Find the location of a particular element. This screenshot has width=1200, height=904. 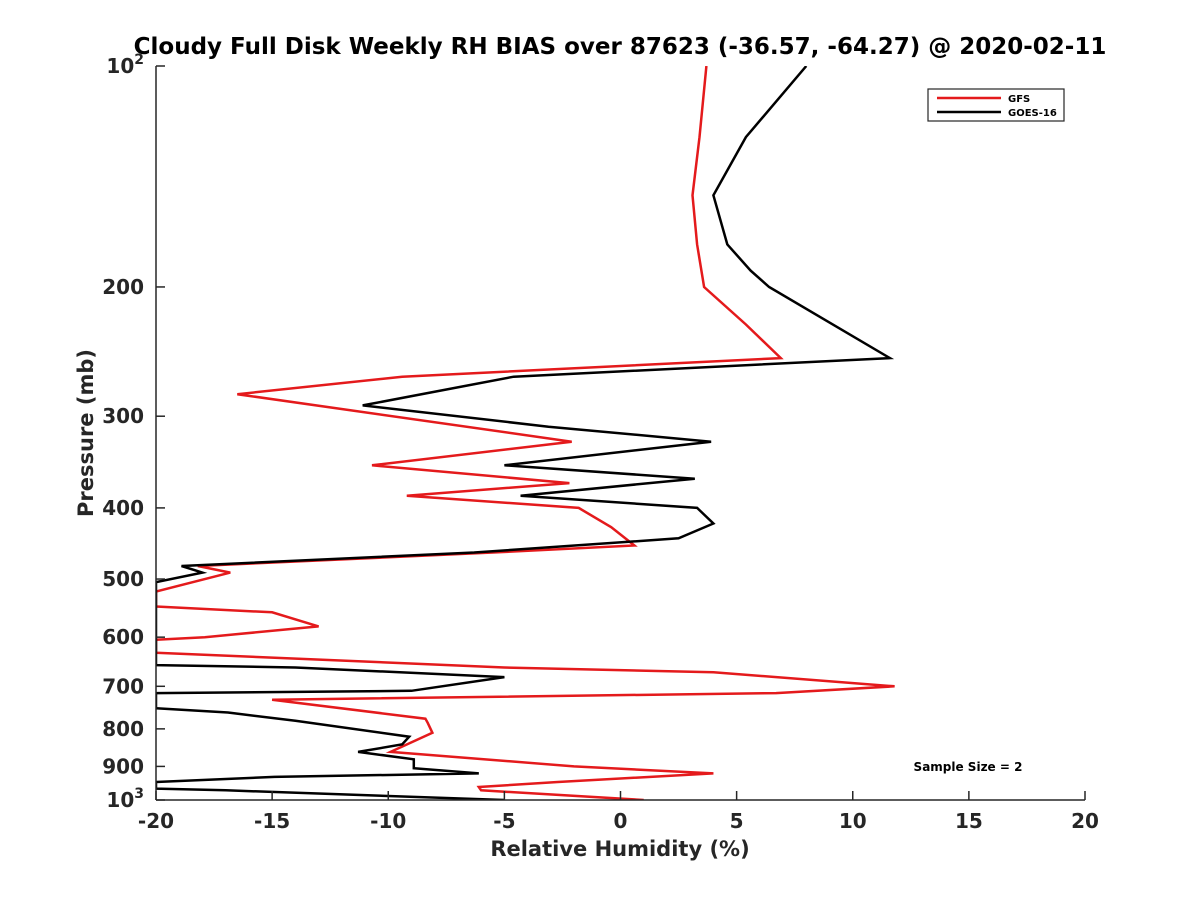

x-axis-label: Relative Humidity (%) is located at coordinates (619, 849).